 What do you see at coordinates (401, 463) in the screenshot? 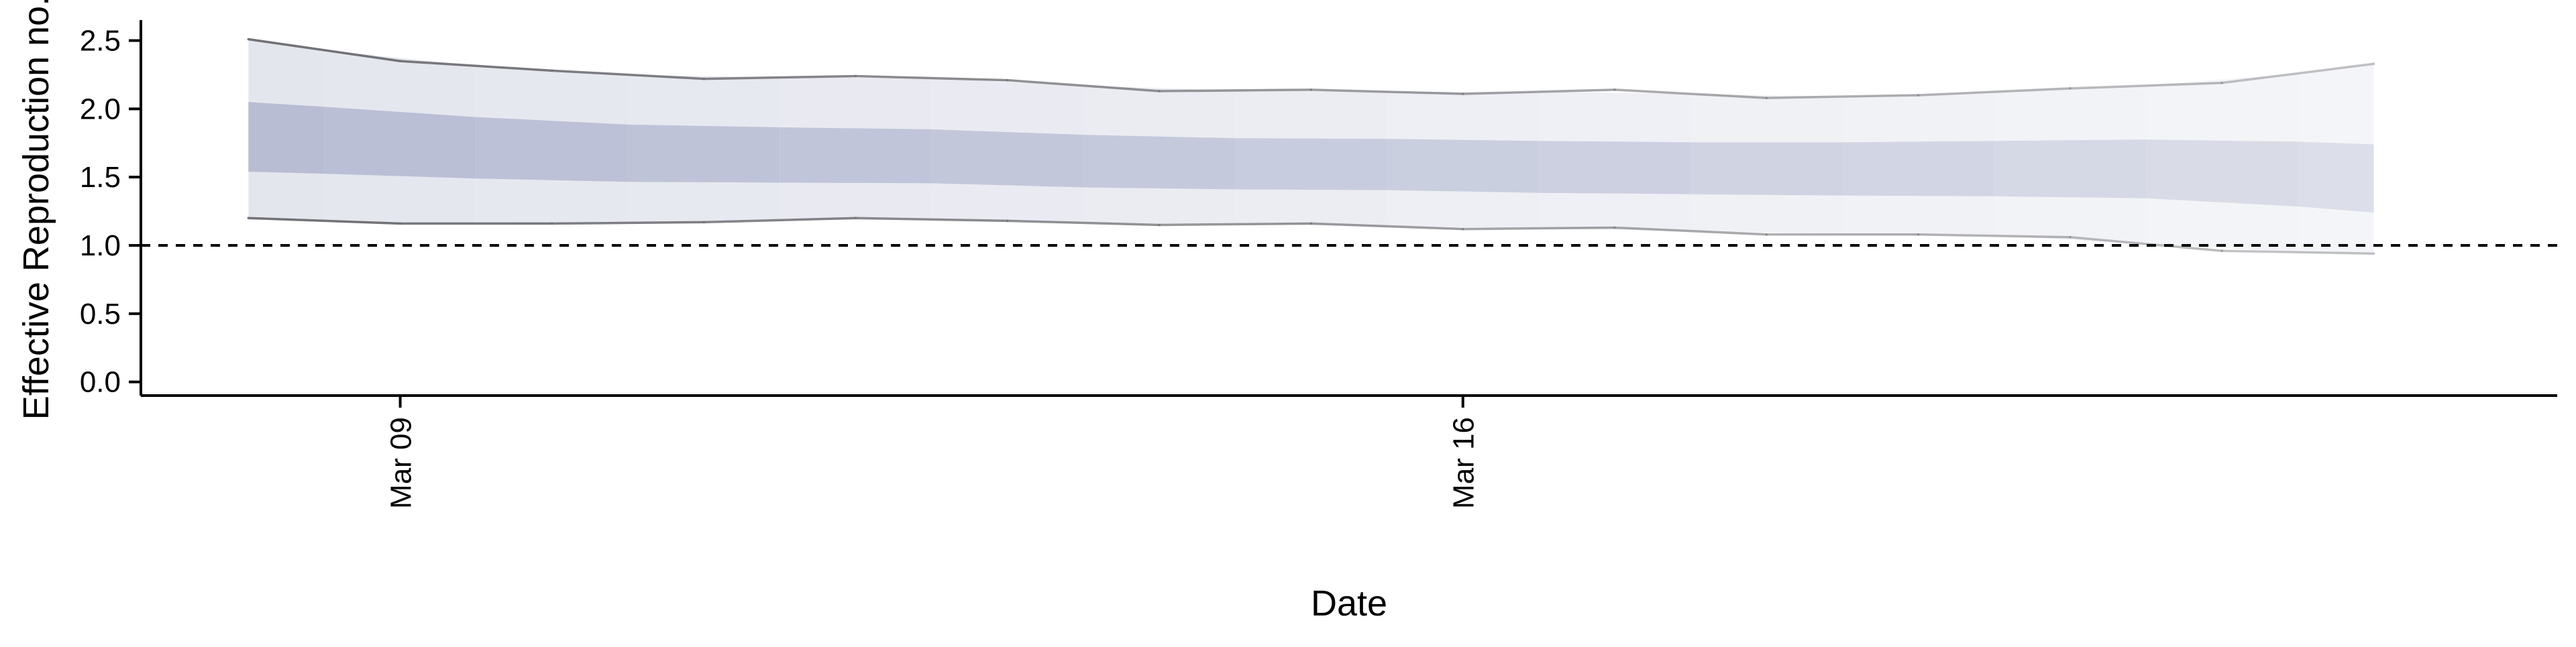
I see `x-tick-label: Mar 09` at bounding box center [401, 463].